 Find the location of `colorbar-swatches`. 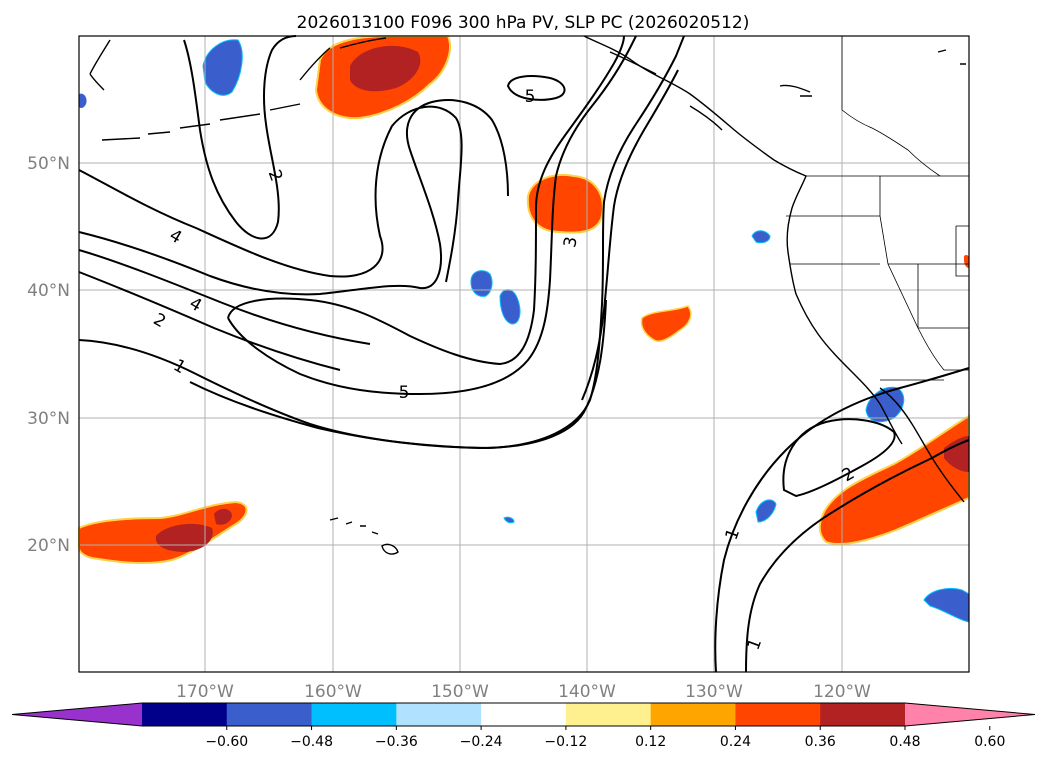

colorbar-swatches is located at coordinates (523, 714).